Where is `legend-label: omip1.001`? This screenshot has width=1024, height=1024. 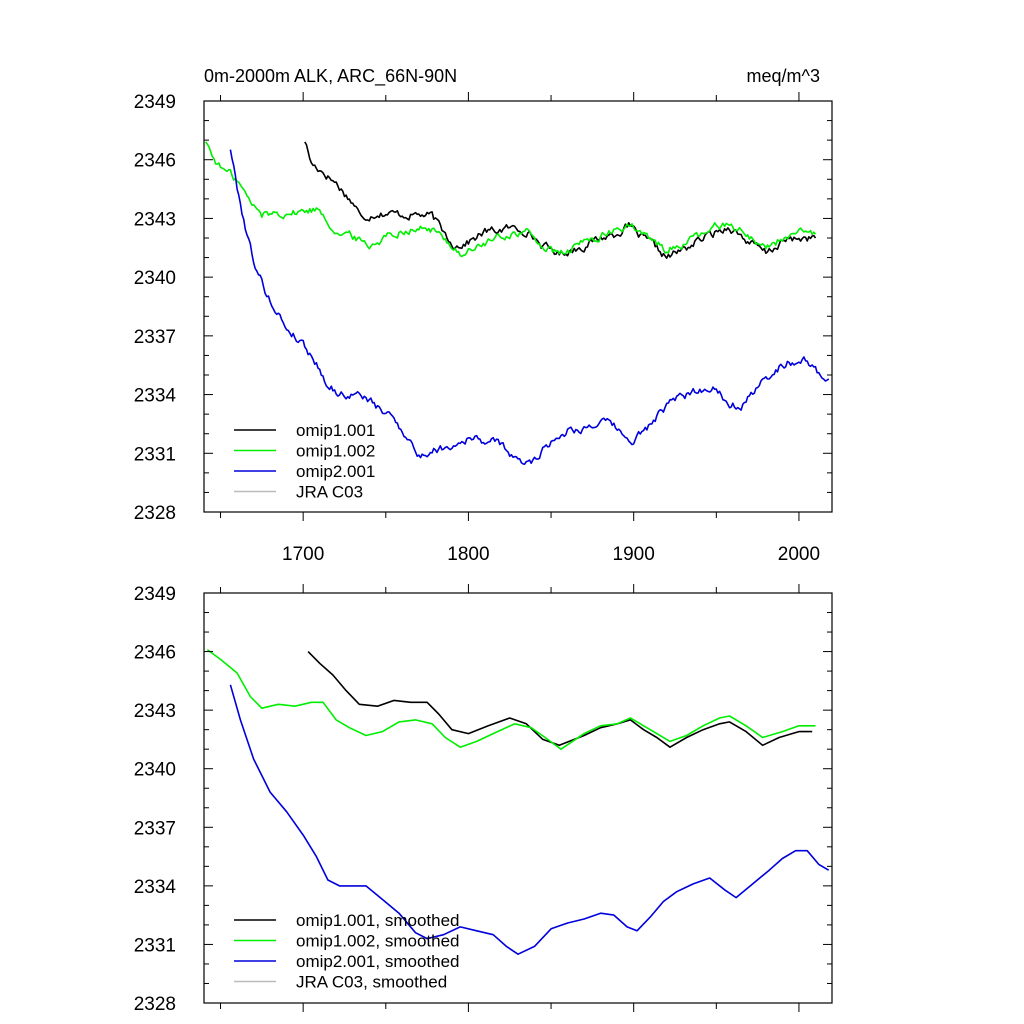 legend-label: omip1.001 is located at coordinates (335, 430).